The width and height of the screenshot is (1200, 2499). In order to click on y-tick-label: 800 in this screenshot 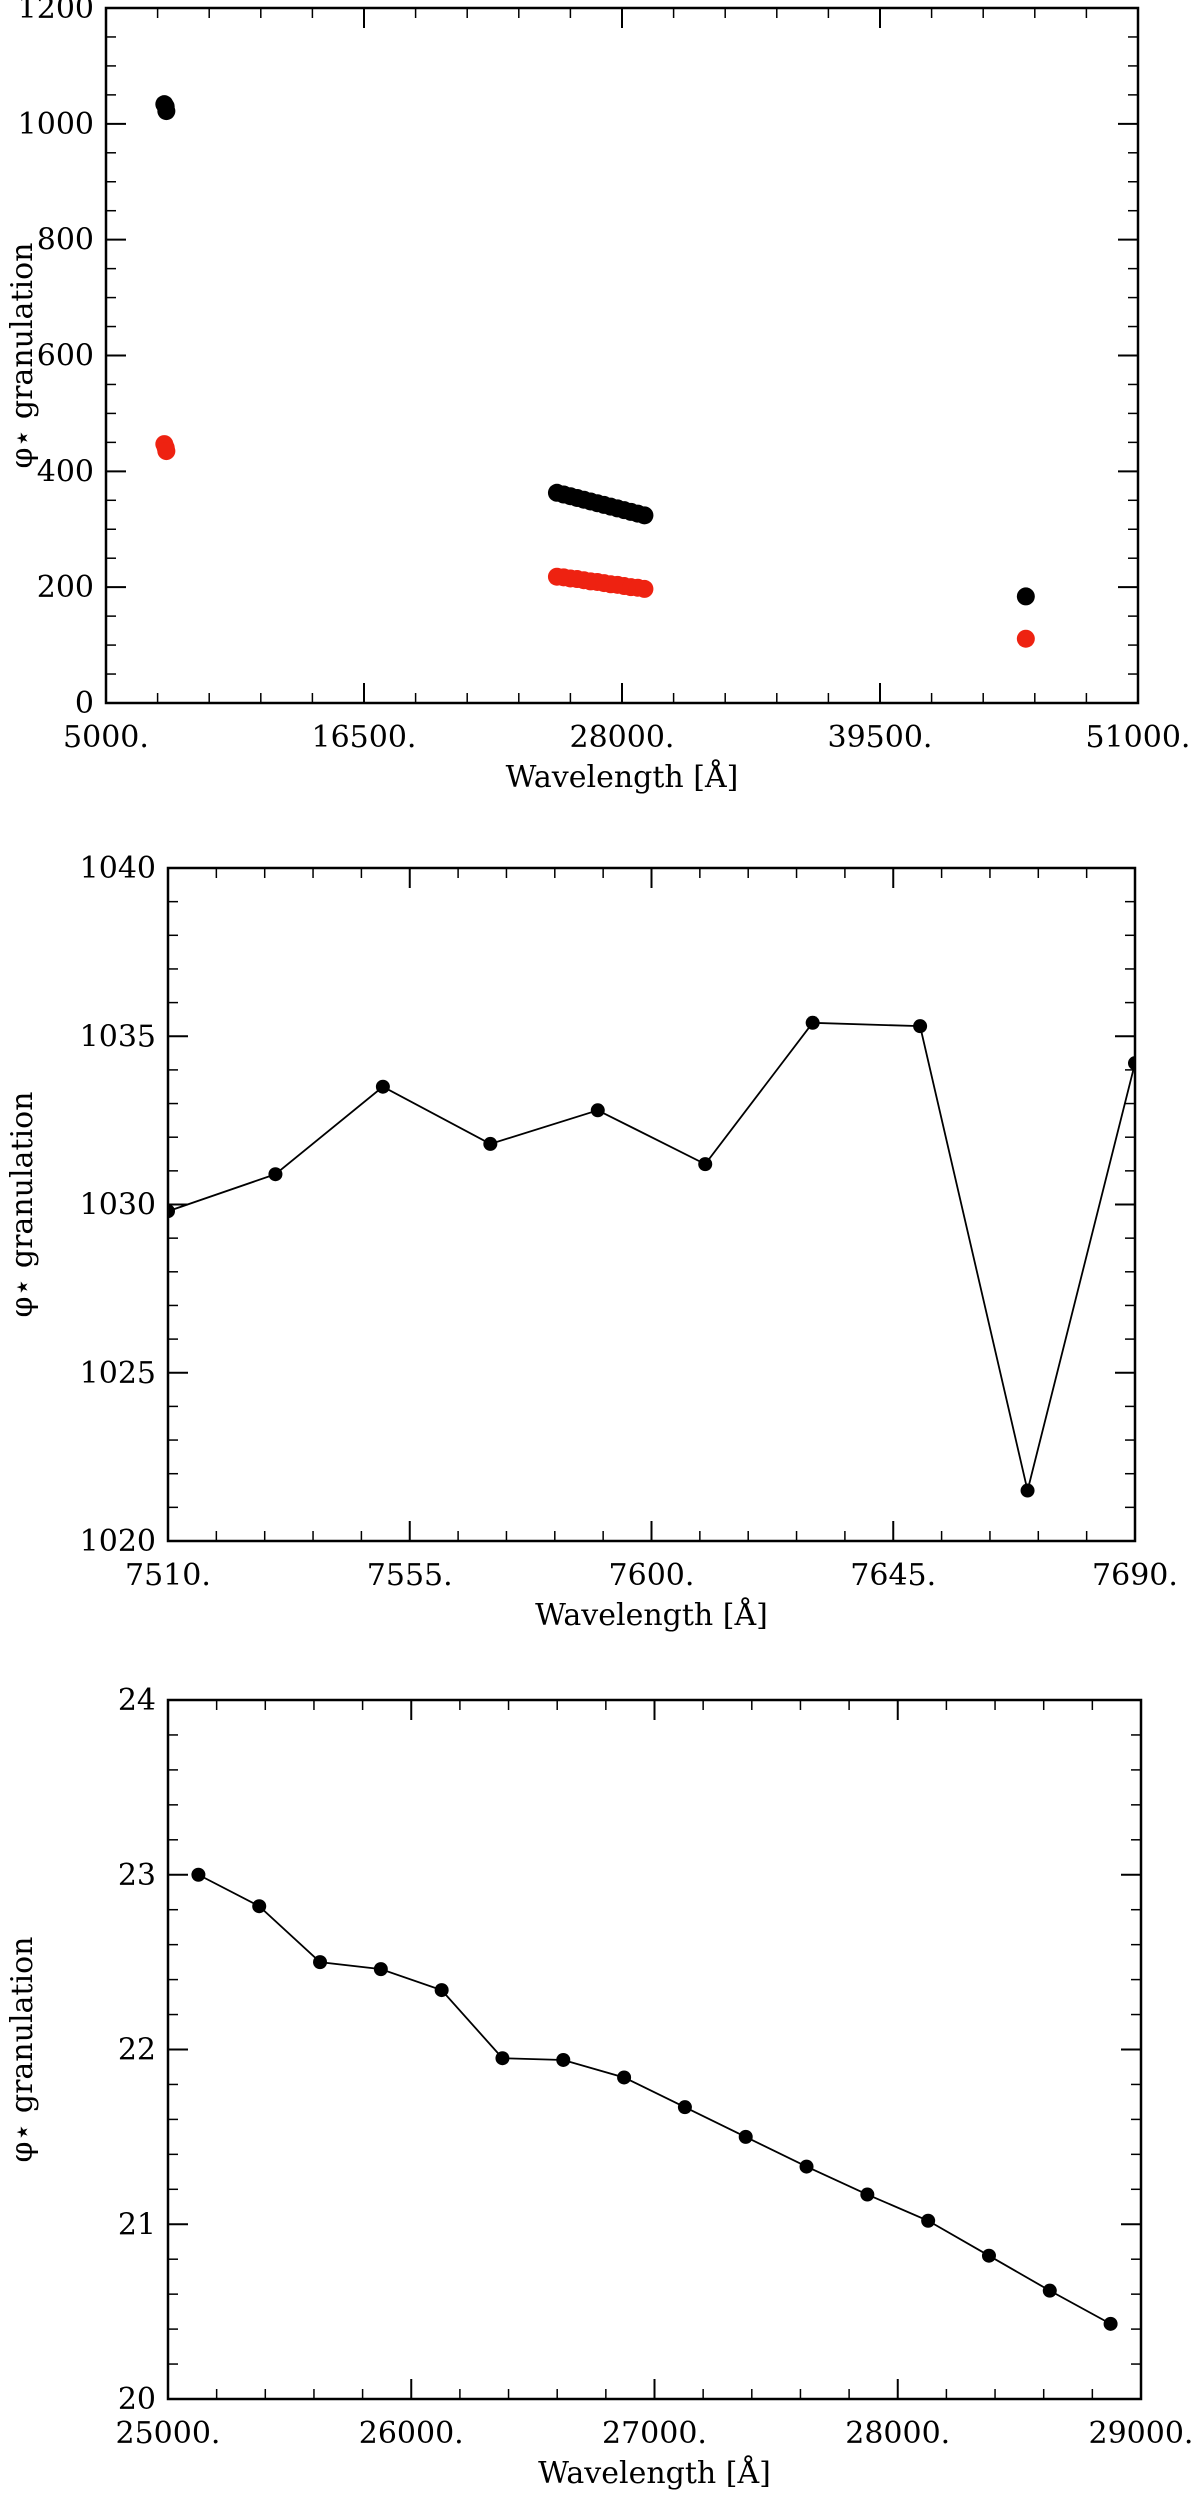, I will do `click(65, 240)`.